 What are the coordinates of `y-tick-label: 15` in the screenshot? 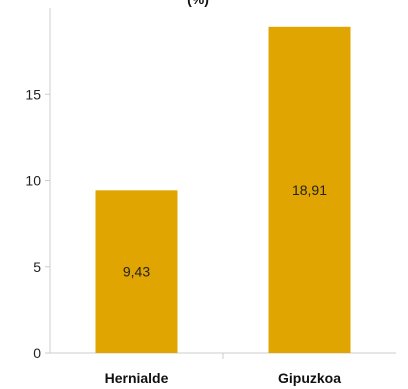 It's located at (33, 94).